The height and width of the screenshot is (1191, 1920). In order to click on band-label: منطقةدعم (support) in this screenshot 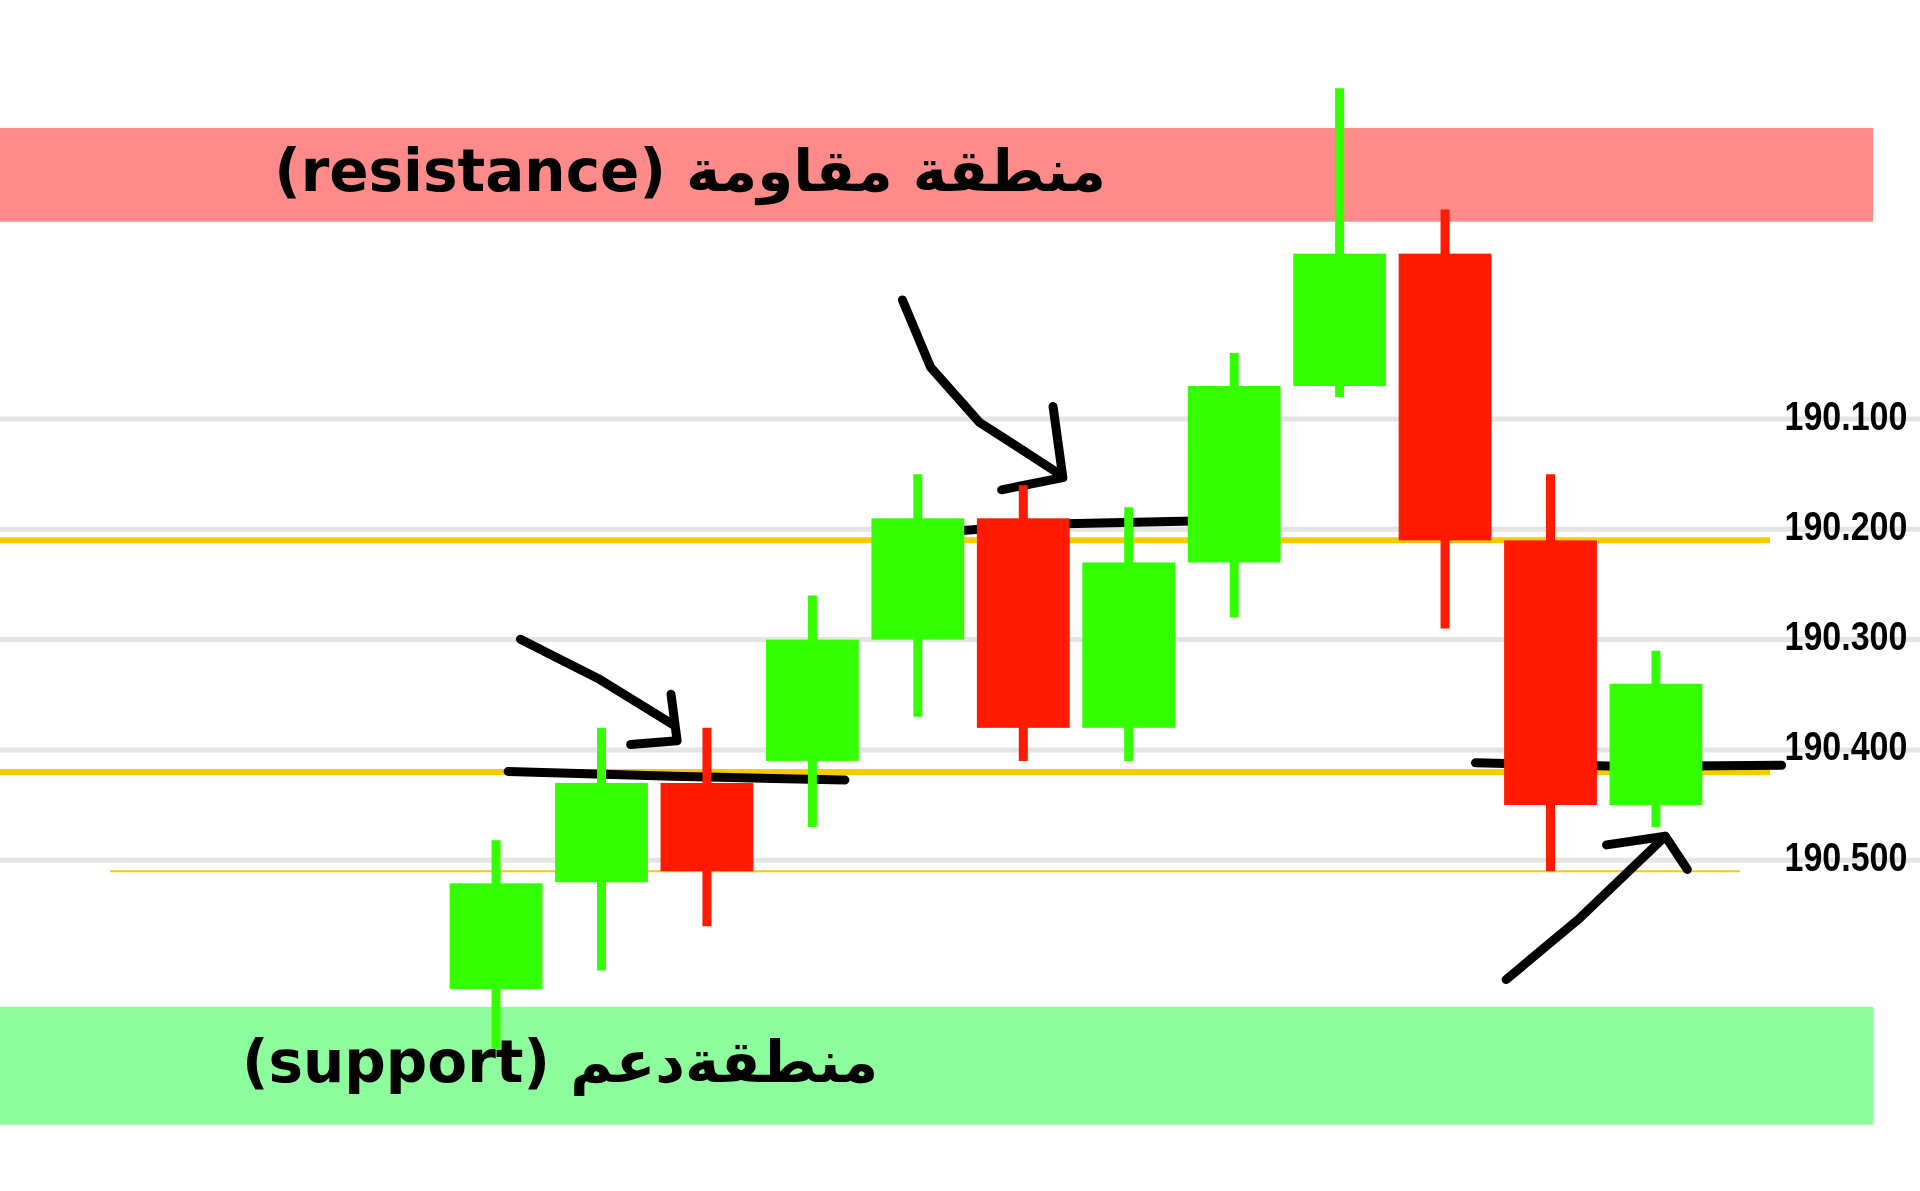, I will do `click(560, 1061)`.